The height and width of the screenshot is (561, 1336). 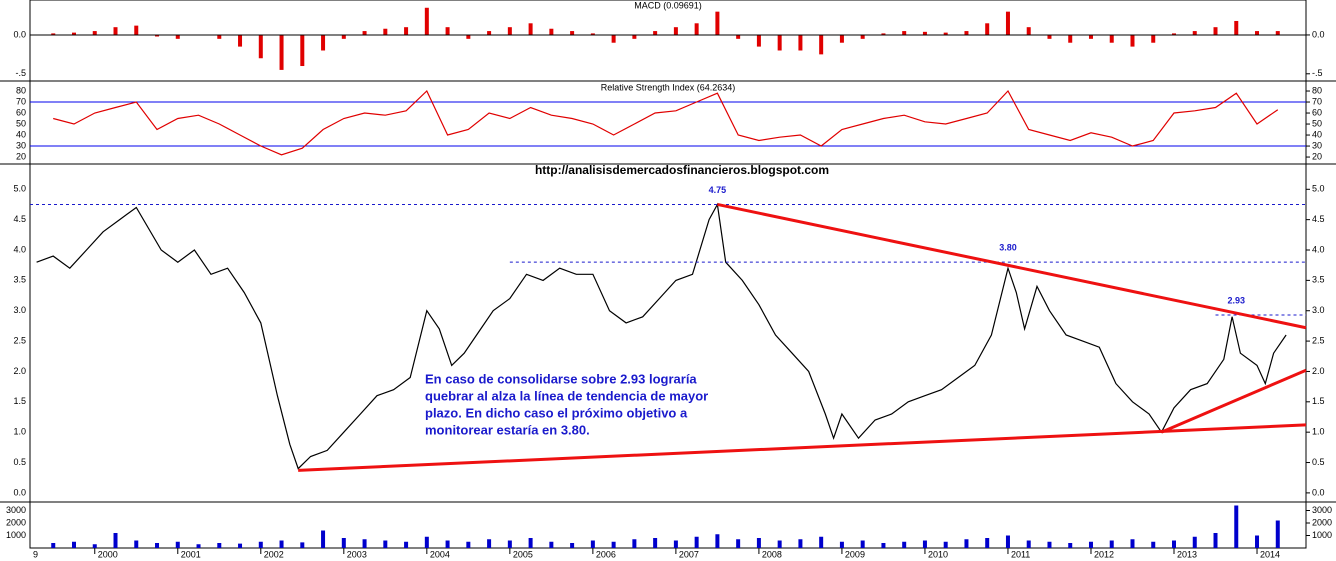 I want to click on panel-title: Relative Strength Index (64.2634), so click(x=668, y=87).